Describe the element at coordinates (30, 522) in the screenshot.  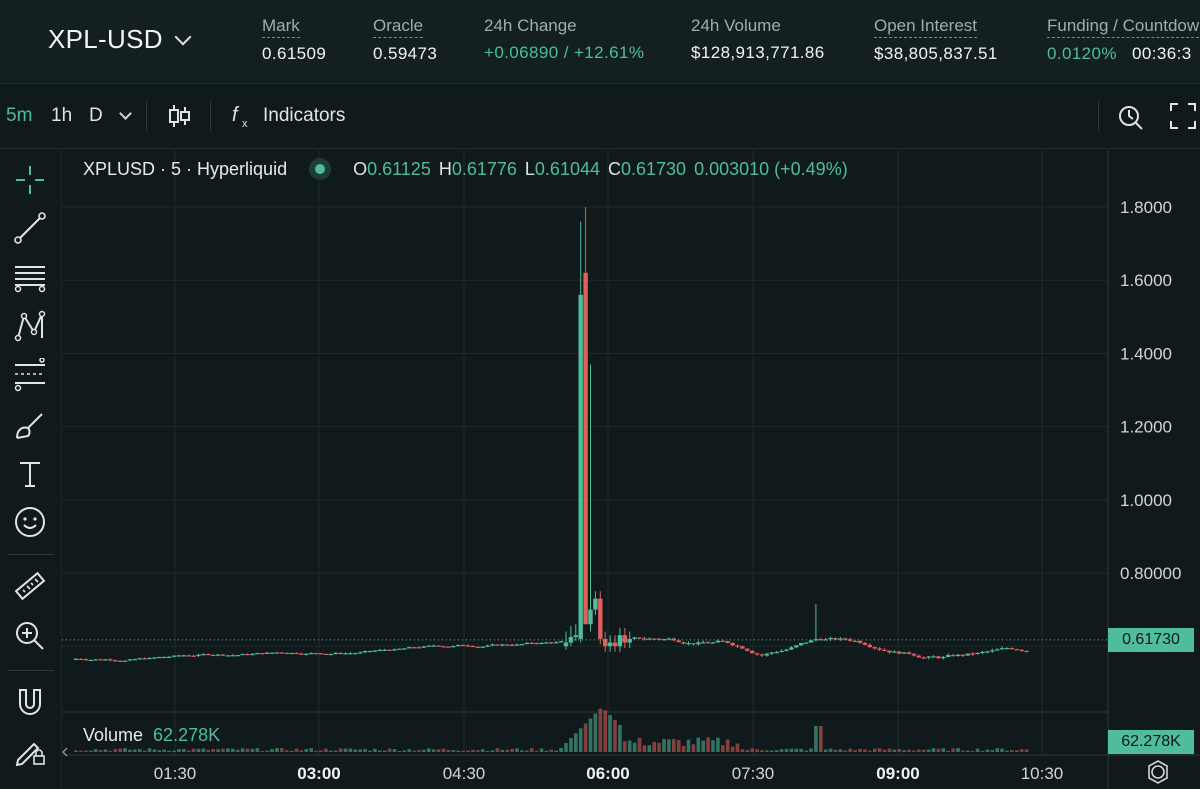
I see `emoji-icon` at that location.